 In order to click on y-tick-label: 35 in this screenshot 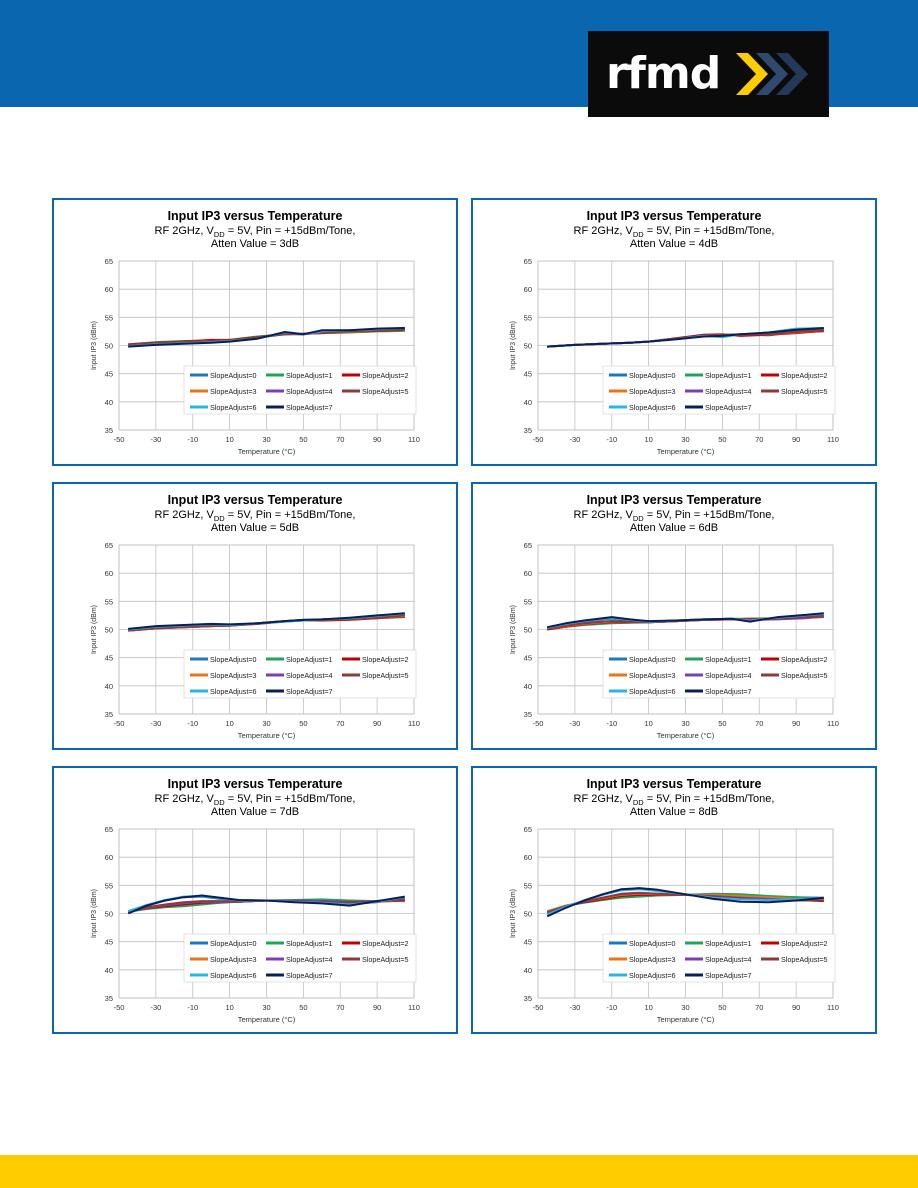, I will do `click(109, 430)`.